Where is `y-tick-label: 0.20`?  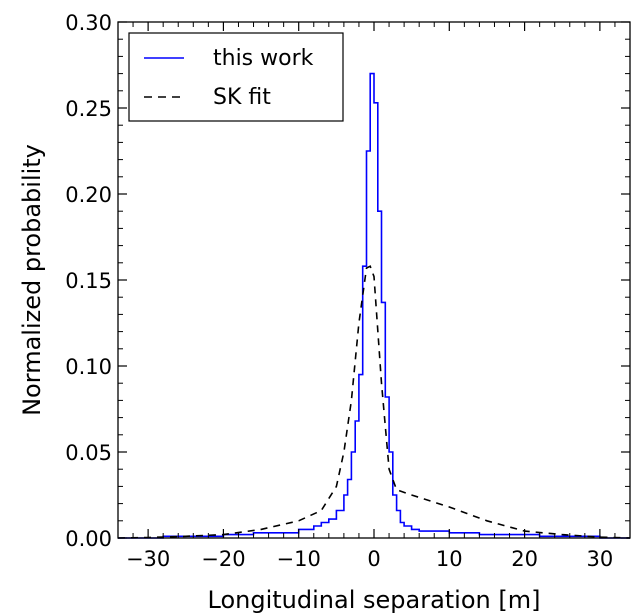 y-tick-label: 0.20 is located at coordinates (88, 195).